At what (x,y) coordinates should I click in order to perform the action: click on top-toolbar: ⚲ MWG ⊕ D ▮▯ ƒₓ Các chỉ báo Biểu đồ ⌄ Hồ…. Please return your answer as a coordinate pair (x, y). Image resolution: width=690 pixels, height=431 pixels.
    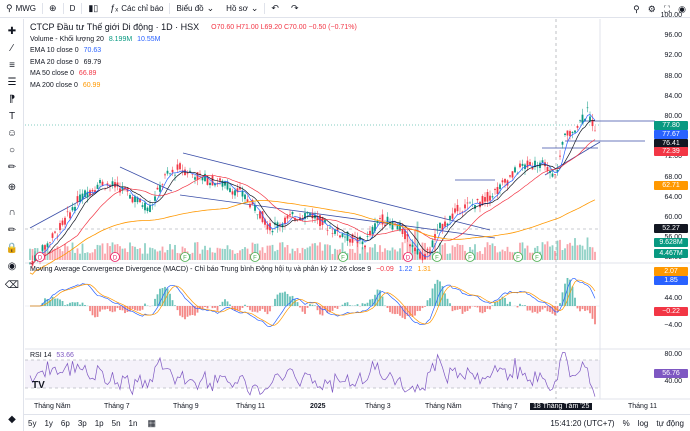
    Looking at the image, I should click on (345, 9).